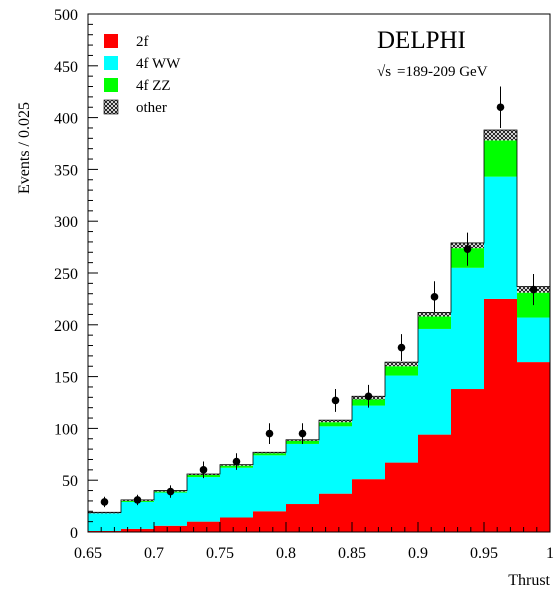  What do you see at coordinates (220, 553) in the screenshot?
I see `x-tick-label: 0.75` at bounding box center [220, 553].